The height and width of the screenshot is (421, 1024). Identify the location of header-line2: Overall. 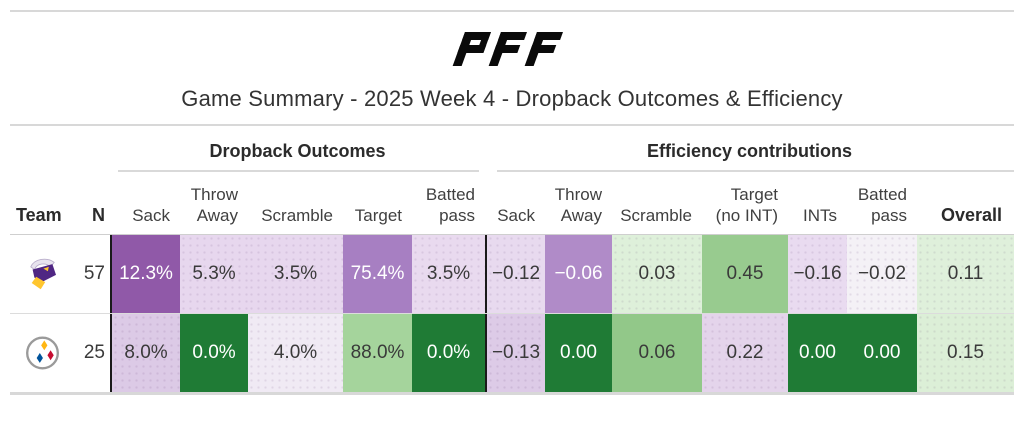
(971, 214).